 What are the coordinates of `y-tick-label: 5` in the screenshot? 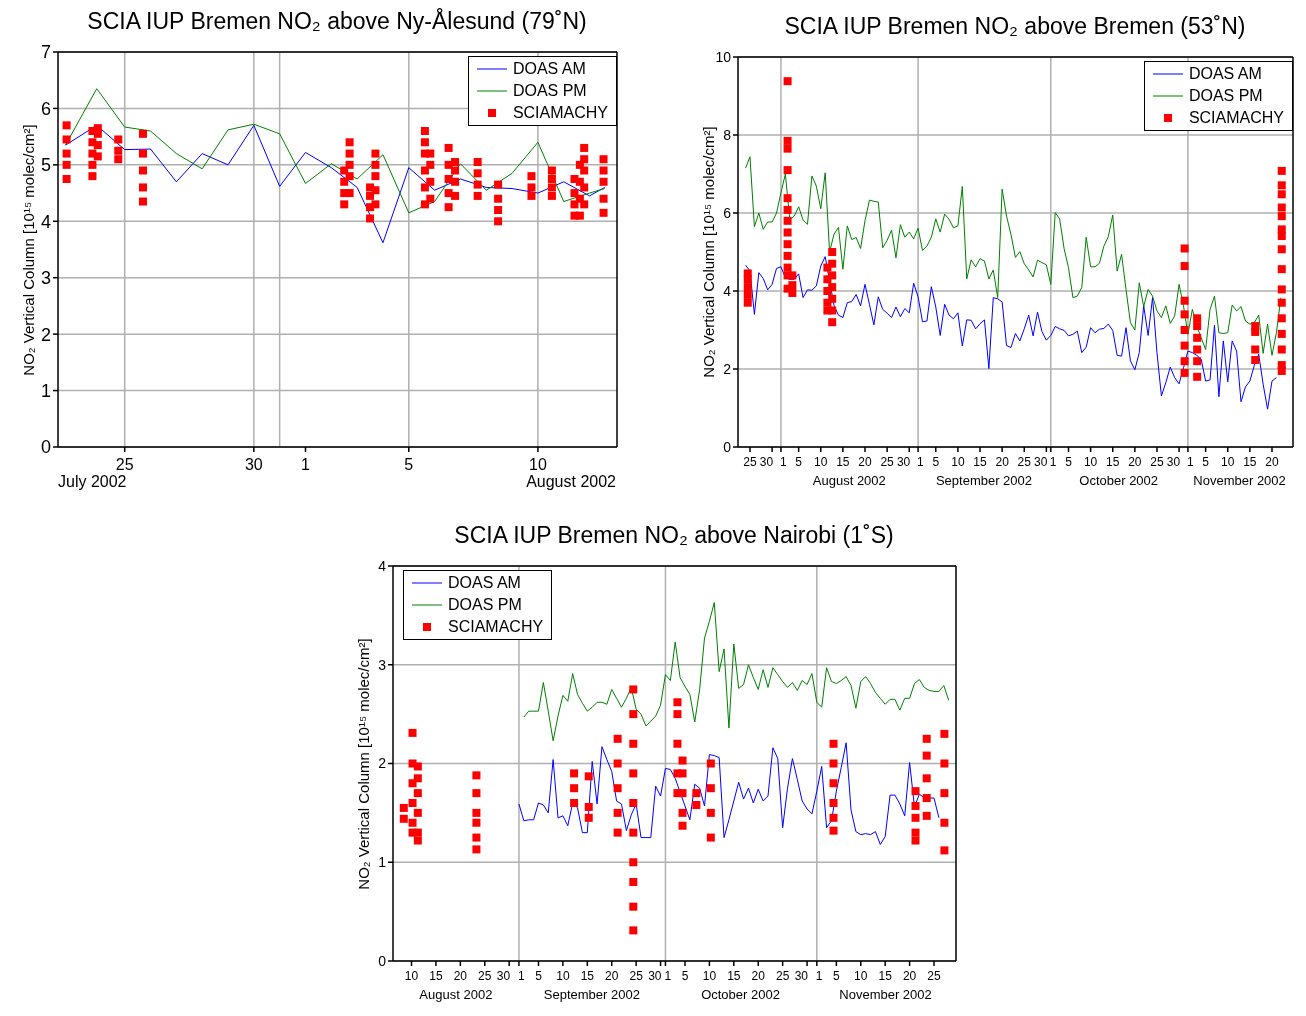 It's located at (45, 165).